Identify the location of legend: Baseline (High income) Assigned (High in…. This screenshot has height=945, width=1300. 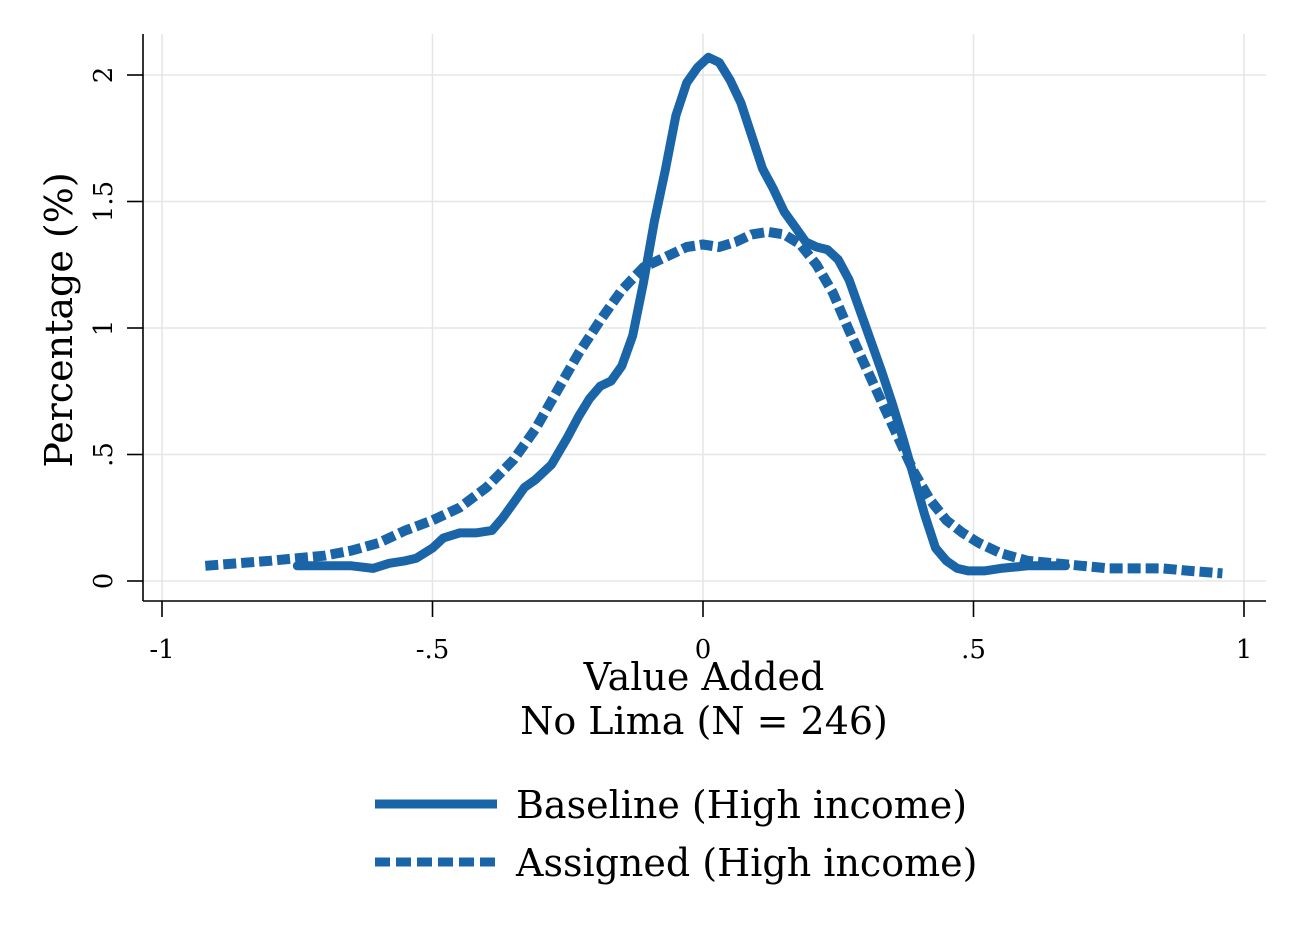
(676, 834).